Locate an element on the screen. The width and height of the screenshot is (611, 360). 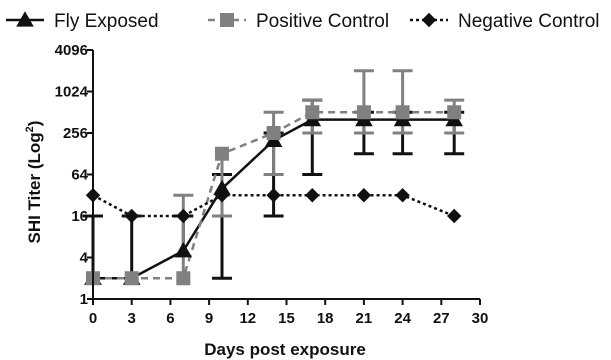
y-tick-label: 256 is located at coordinates (75, 133).